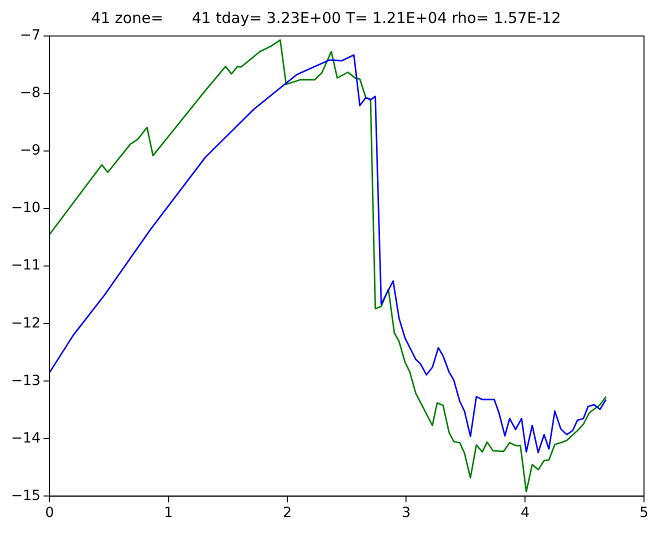 Image resolution: width=662 pixels, height=533 pixels. I want to click on chart-title: 41 zone= 41 tday= 3.23E+00 T= 1.21E+04 rho= 1.57E-12, so click(326, 17).